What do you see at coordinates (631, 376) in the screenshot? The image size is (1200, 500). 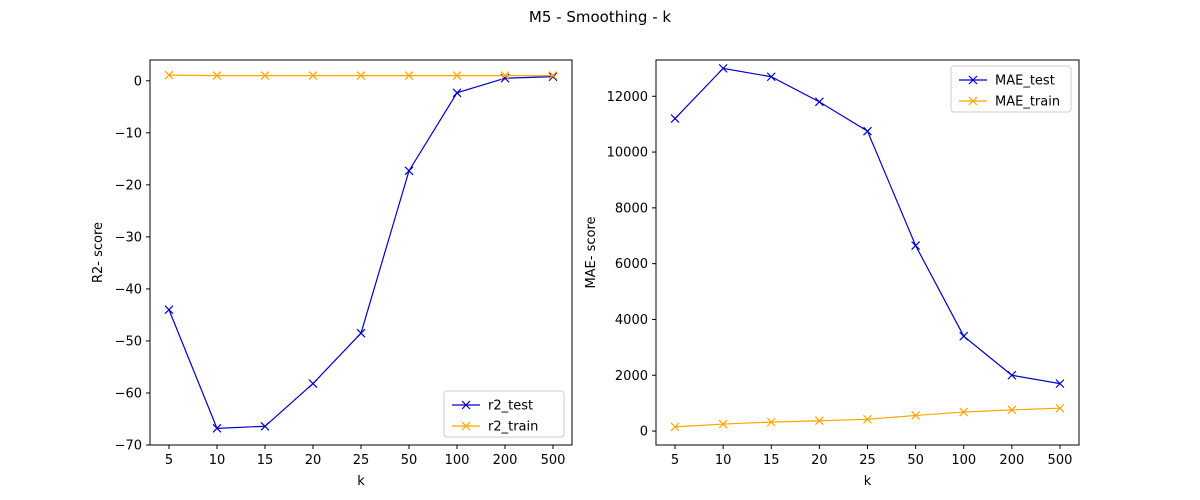 I see `y-tick-label: 2000` at bounding box center [631, 376].